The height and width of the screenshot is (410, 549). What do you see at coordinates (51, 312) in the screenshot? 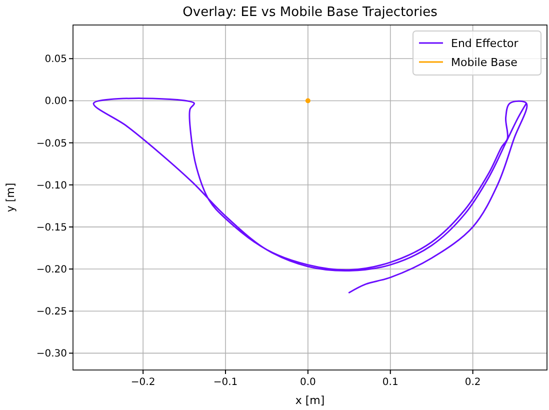
I see `y-tick-label: −0.25` at bounding box center [51, 312].